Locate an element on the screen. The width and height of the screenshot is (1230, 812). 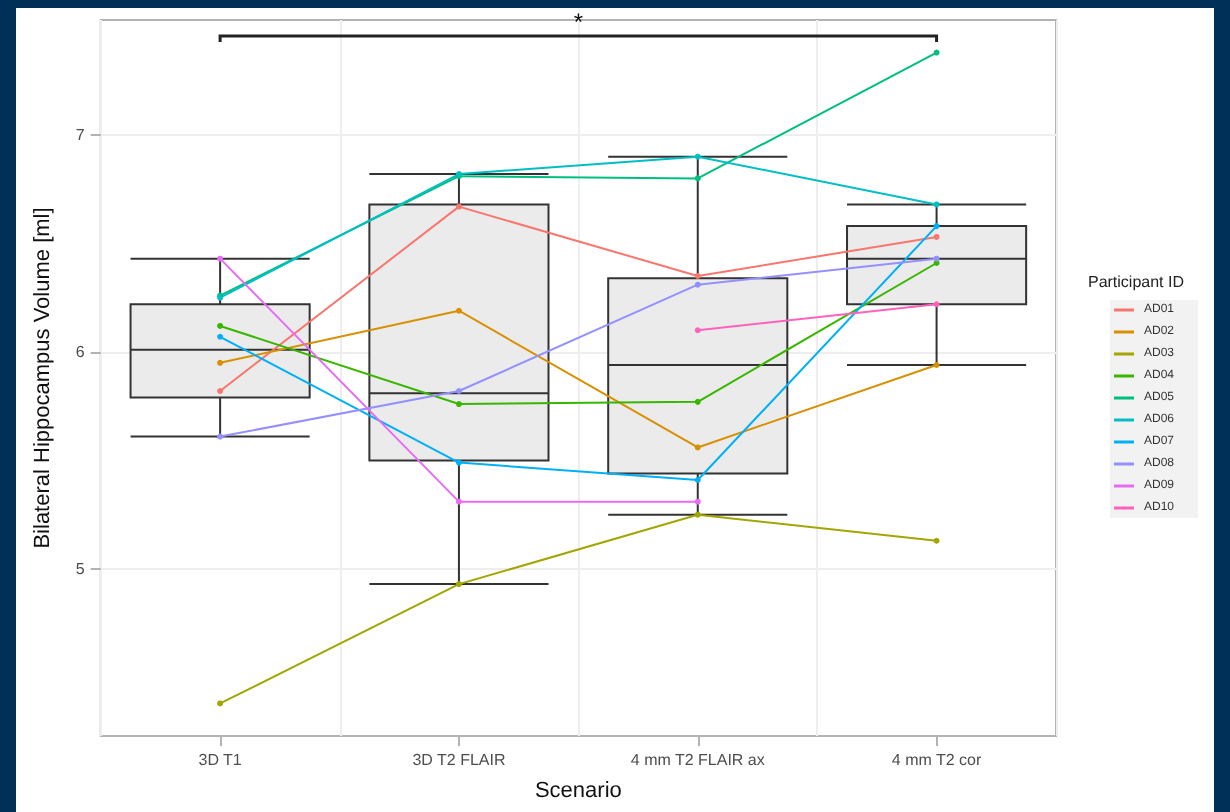
x-axis-title: Scenario is located at coordinates (578, 791).